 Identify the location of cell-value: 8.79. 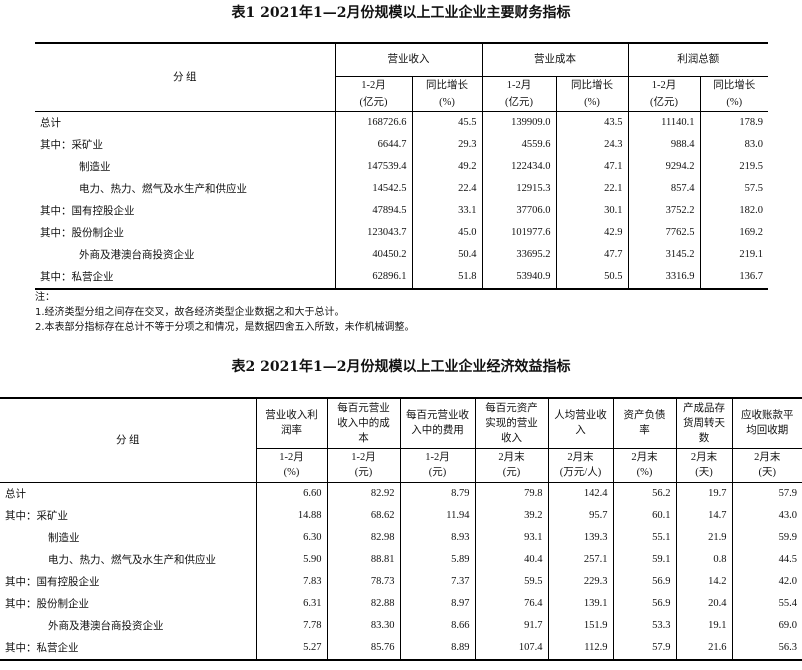
(437, 493).